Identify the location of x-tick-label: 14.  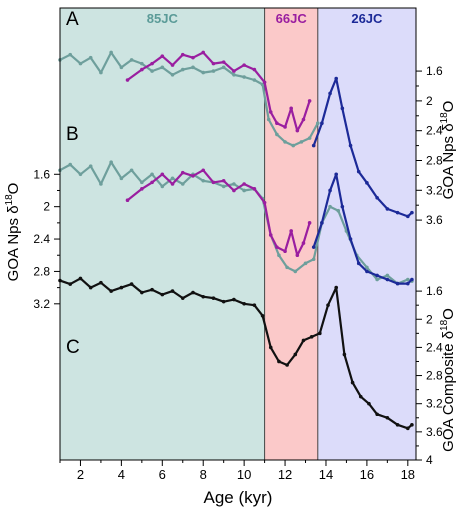
(326, 474).